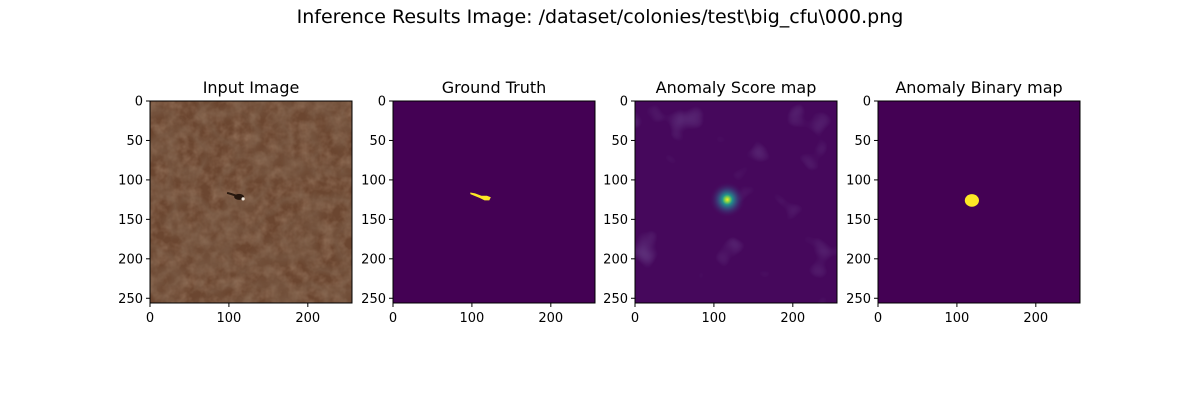 This screenshot has width=1200, height=400. Describe the element at coordinates (494, 87) in the screenshot. I see `ground-truth-title: Ground Truth` at that location.